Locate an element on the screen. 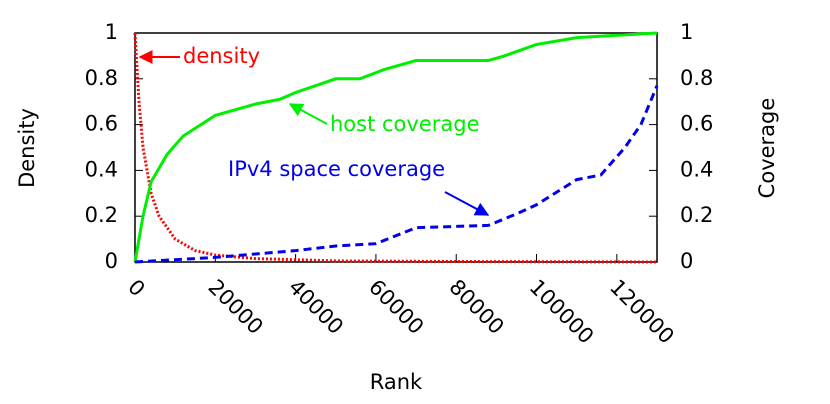 The height and width of the screenshot is (404, 830). x-tick-label: 0 is located at coordinates (136, 288).